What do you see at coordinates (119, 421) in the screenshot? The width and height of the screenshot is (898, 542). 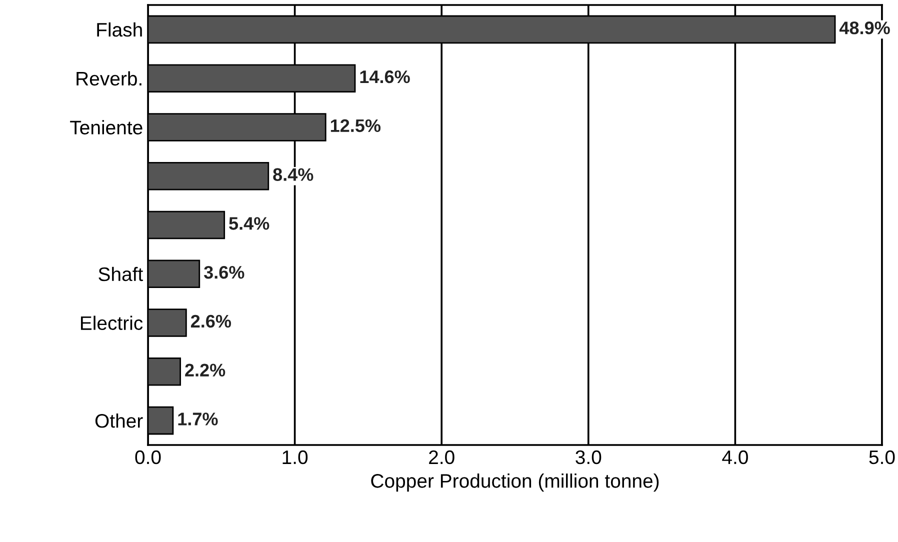 I see `y-tick-label: Other` at bounding box center [119, 421].